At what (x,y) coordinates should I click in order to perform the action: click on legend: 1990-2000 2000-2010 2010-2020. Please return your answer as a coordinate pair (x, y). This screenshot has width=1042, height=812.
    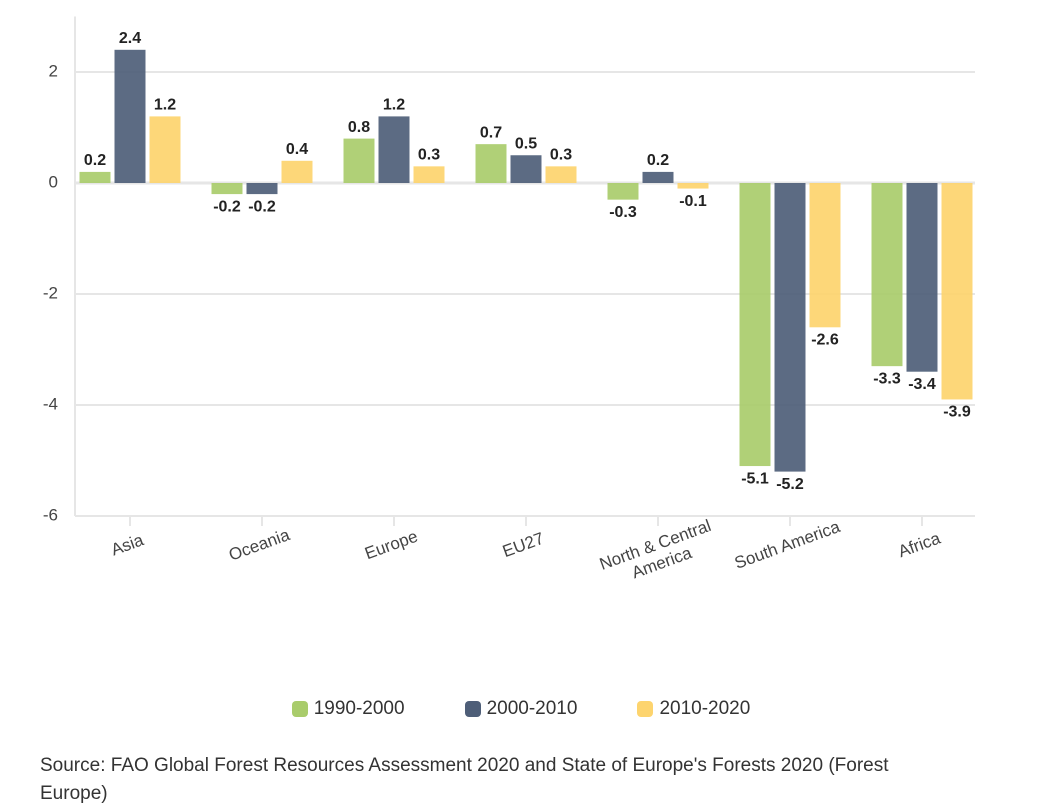
    Looking at the image, I should click on (521, 709).